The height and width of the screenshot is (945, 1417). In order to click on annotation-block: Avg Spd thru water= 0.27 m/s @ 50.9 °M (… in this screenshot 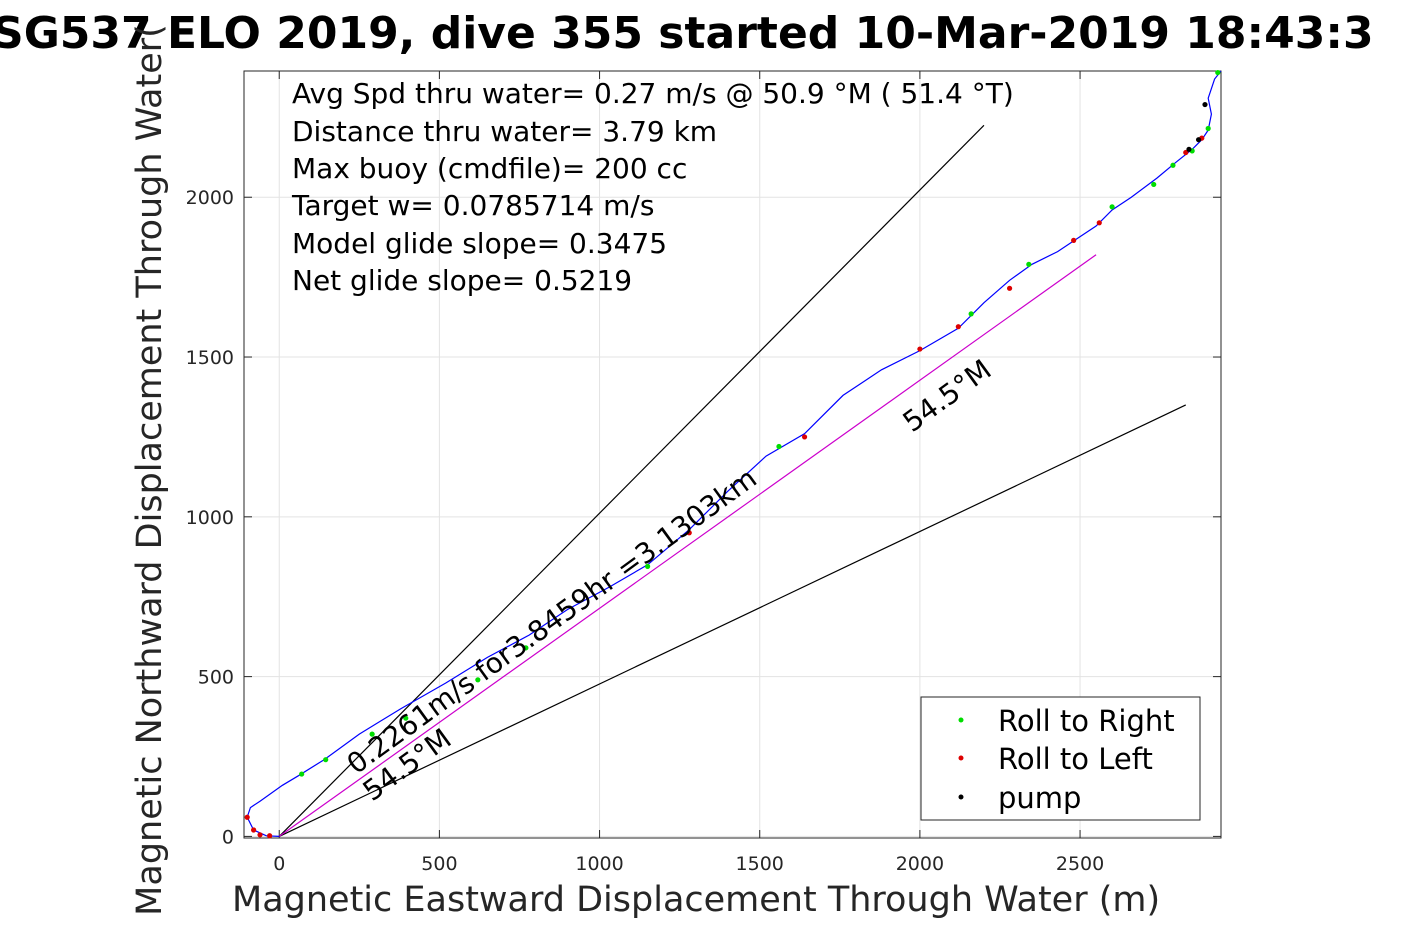, I will do `click(652, 187)`.